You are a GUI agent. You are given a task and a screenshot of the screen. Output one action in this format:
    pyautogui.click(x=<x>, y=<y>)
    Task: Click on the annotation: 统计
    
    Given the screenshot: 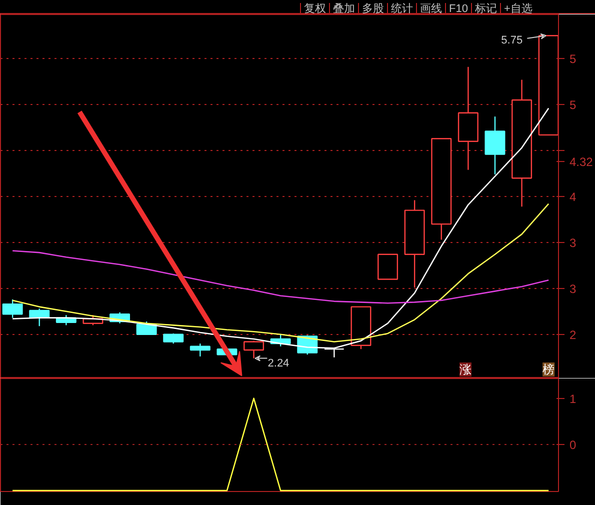 What is the action you would take?
    pyautogui.click(x=401, y=9)
    